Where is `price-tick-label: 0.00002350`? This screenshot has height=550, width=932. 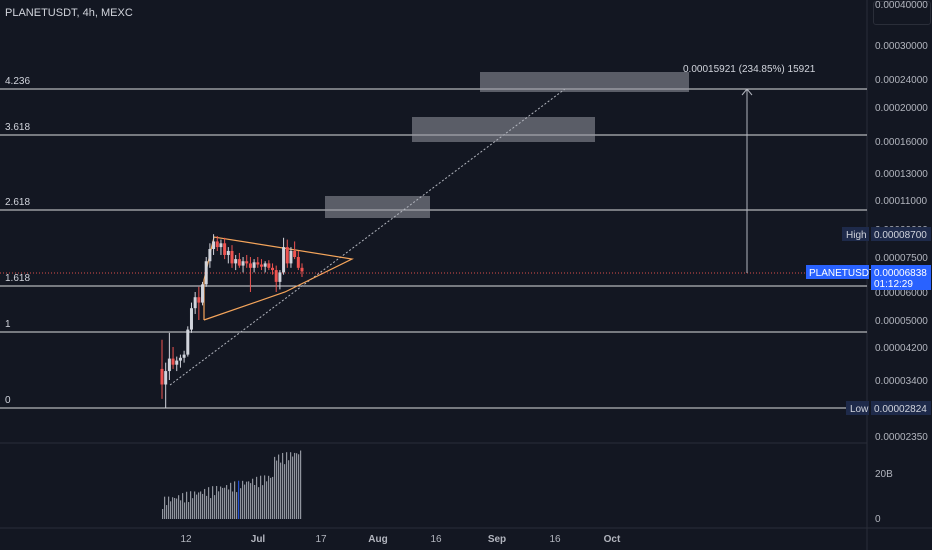
price-tick-label: 0.00002350 is located at coordinates (901, 437).